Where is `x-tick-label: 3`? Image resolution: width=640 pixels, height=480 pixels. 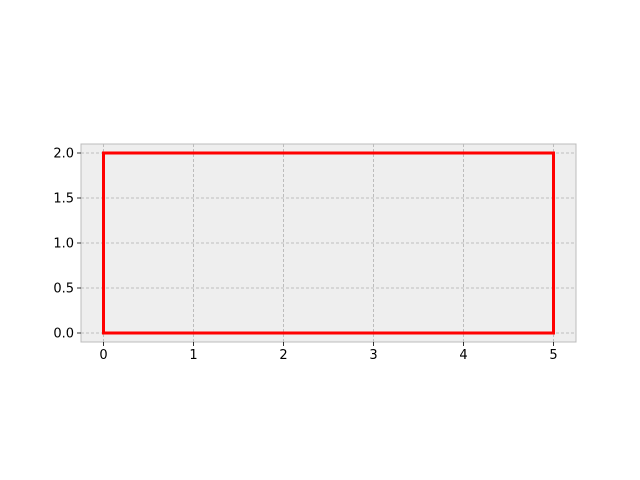 x-tick-label: 3 is located at coordinates (373, 355).